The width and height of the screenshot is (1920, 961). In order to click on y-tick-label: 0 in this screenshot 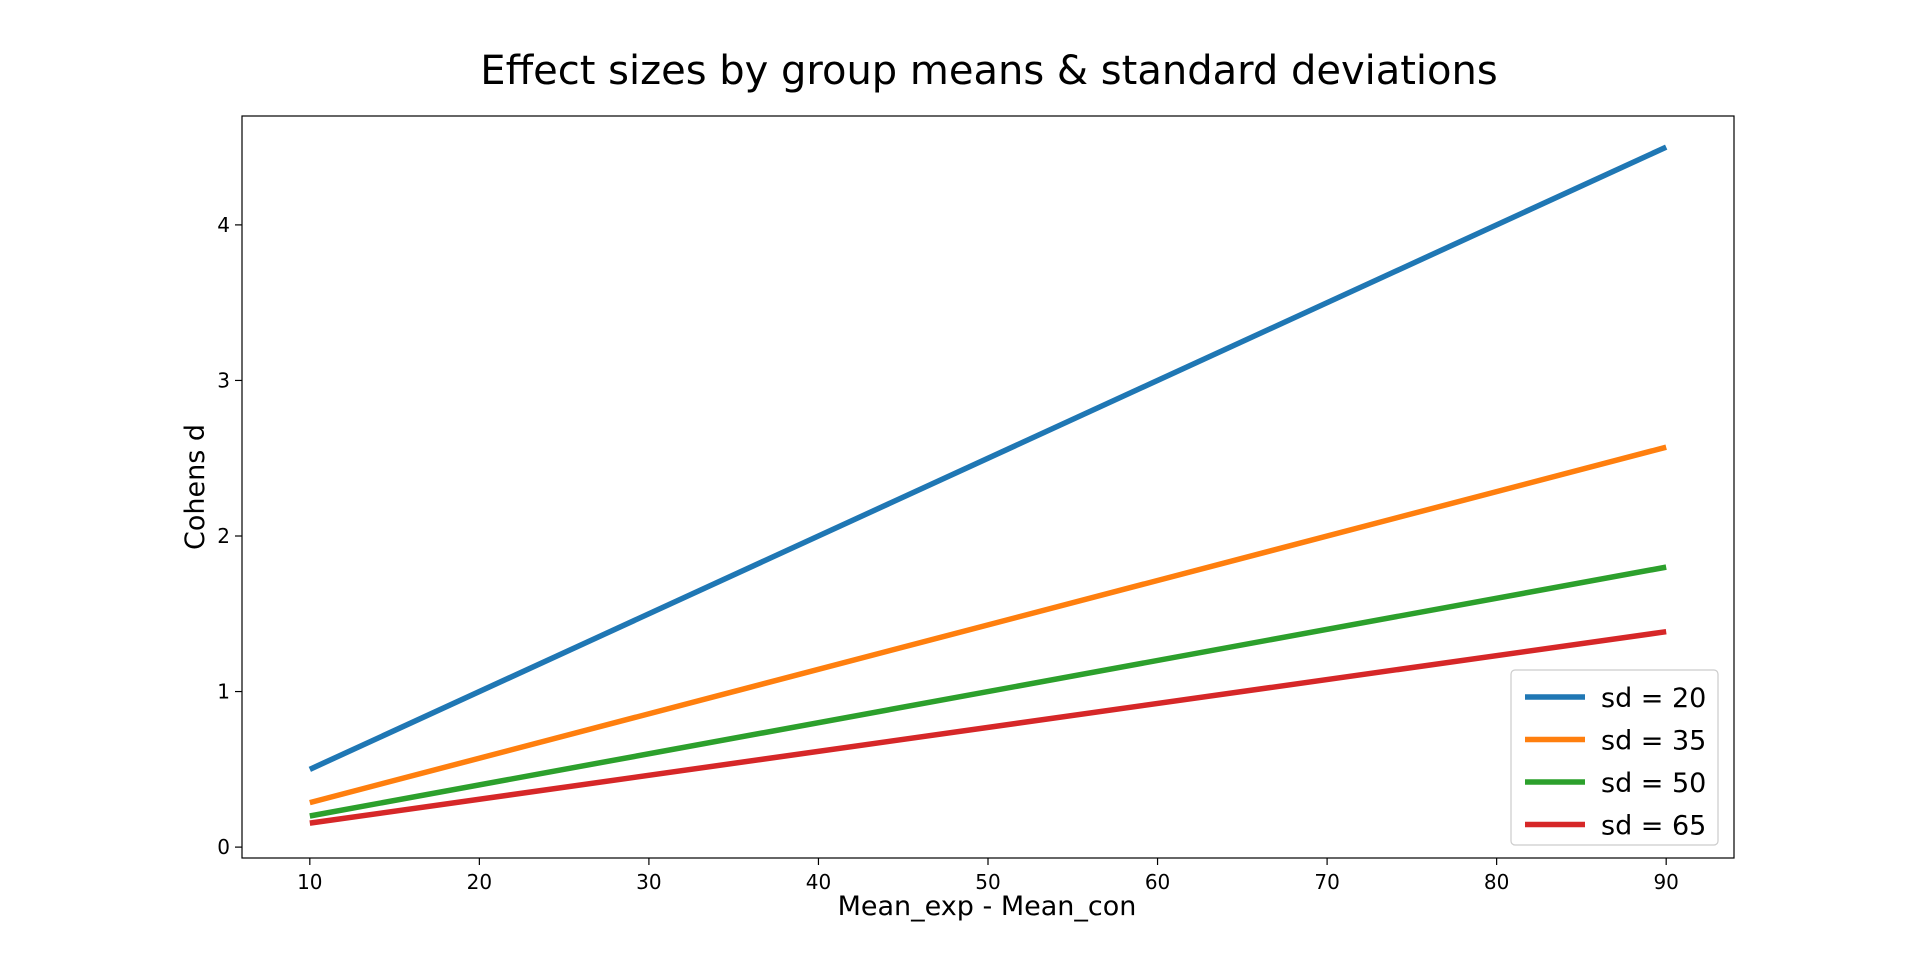, I will do `click(223, 847)`.